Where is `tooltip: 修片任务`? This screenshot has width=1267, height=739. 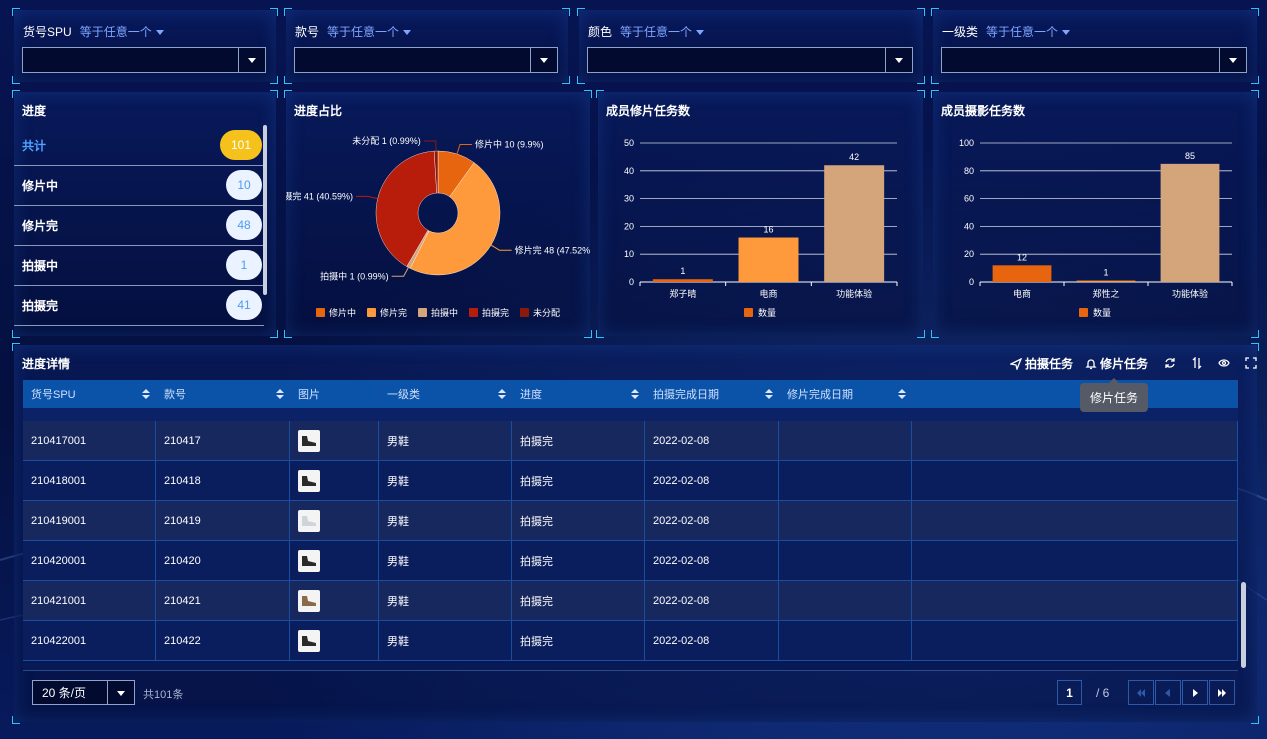
tooltip: 修片任务 is located at coordinates (1114, 395).